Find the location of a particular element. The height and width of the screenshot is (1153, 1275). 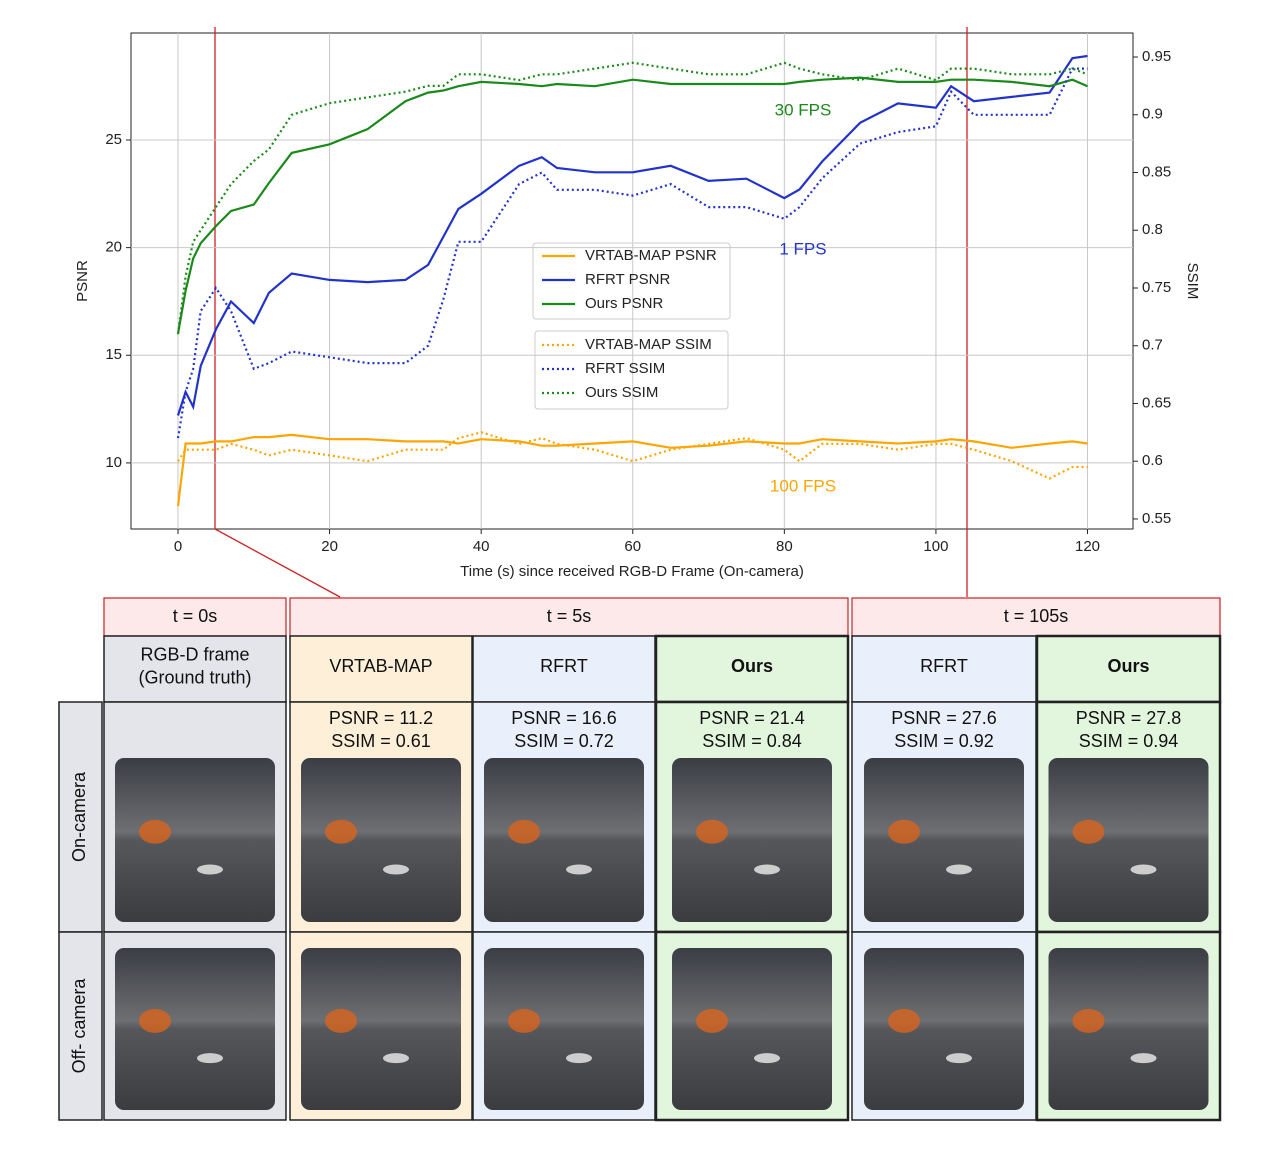

y2-tick-label: 0.9 is located at coordinates (1152, 114).